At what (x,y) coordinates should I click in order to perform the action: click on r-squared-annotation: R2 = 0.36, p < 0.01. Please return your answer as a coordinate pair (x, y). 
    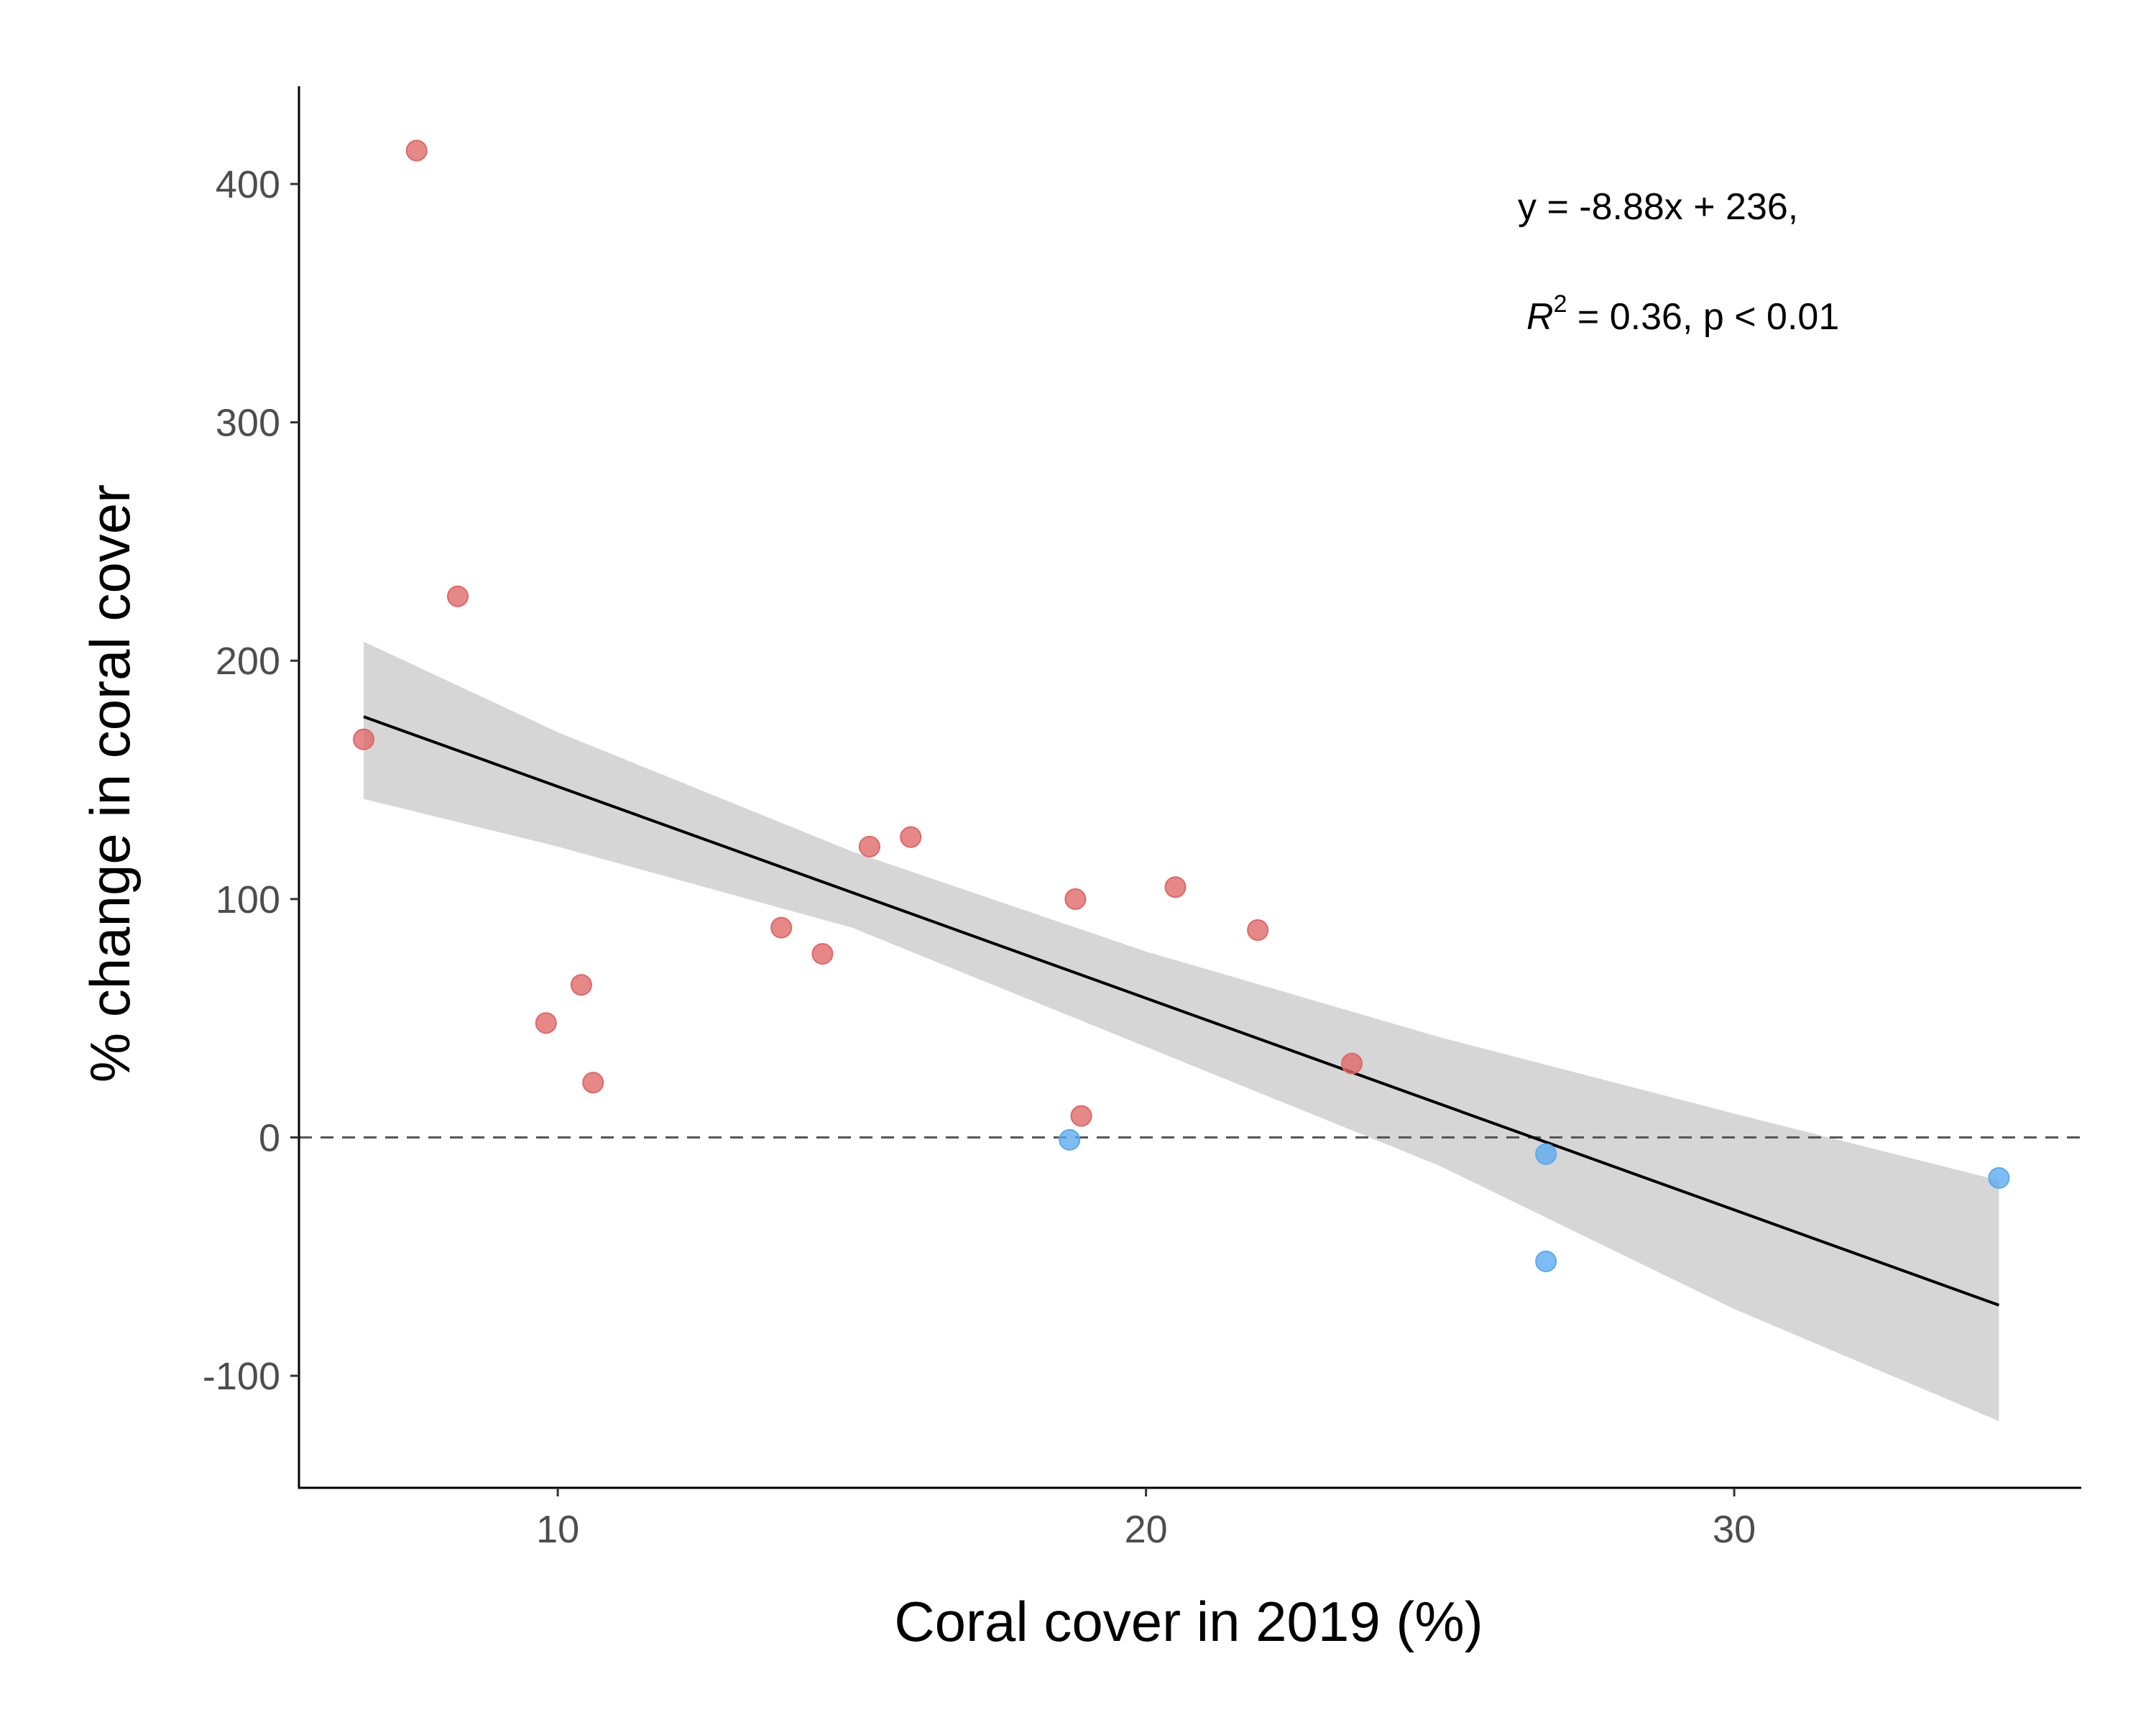
    Looking at the image, I should click on (1683, 314).